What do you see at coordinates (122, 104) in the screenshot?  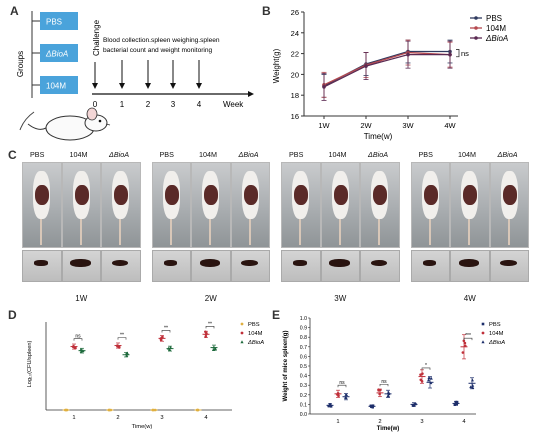 I see `timeline-tick-label: 1` at bounding box center [122, 104].